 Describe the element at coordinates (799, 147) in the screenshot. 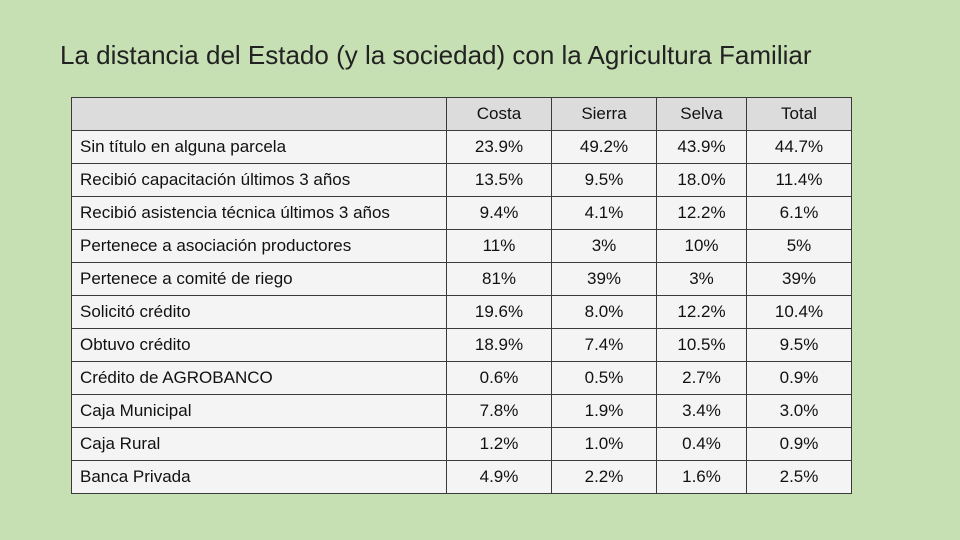

I see `cell-total: 44.7%` at that location.